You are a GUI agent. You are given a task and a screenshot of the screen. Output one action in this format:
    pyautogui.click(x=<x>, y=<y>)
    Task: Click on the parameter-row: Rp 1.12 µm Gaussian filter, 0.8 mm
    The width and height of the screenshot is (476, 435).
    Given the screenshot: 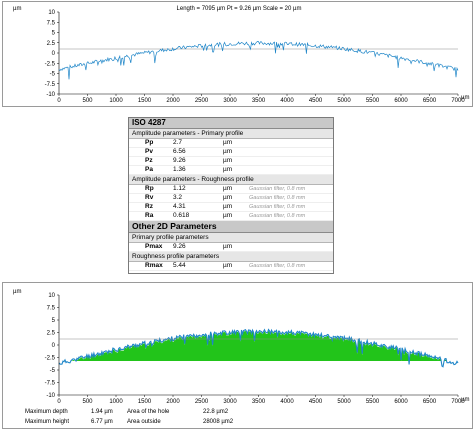 What is the action you would take?
    pyautogui.click(x=231, y=189)
    